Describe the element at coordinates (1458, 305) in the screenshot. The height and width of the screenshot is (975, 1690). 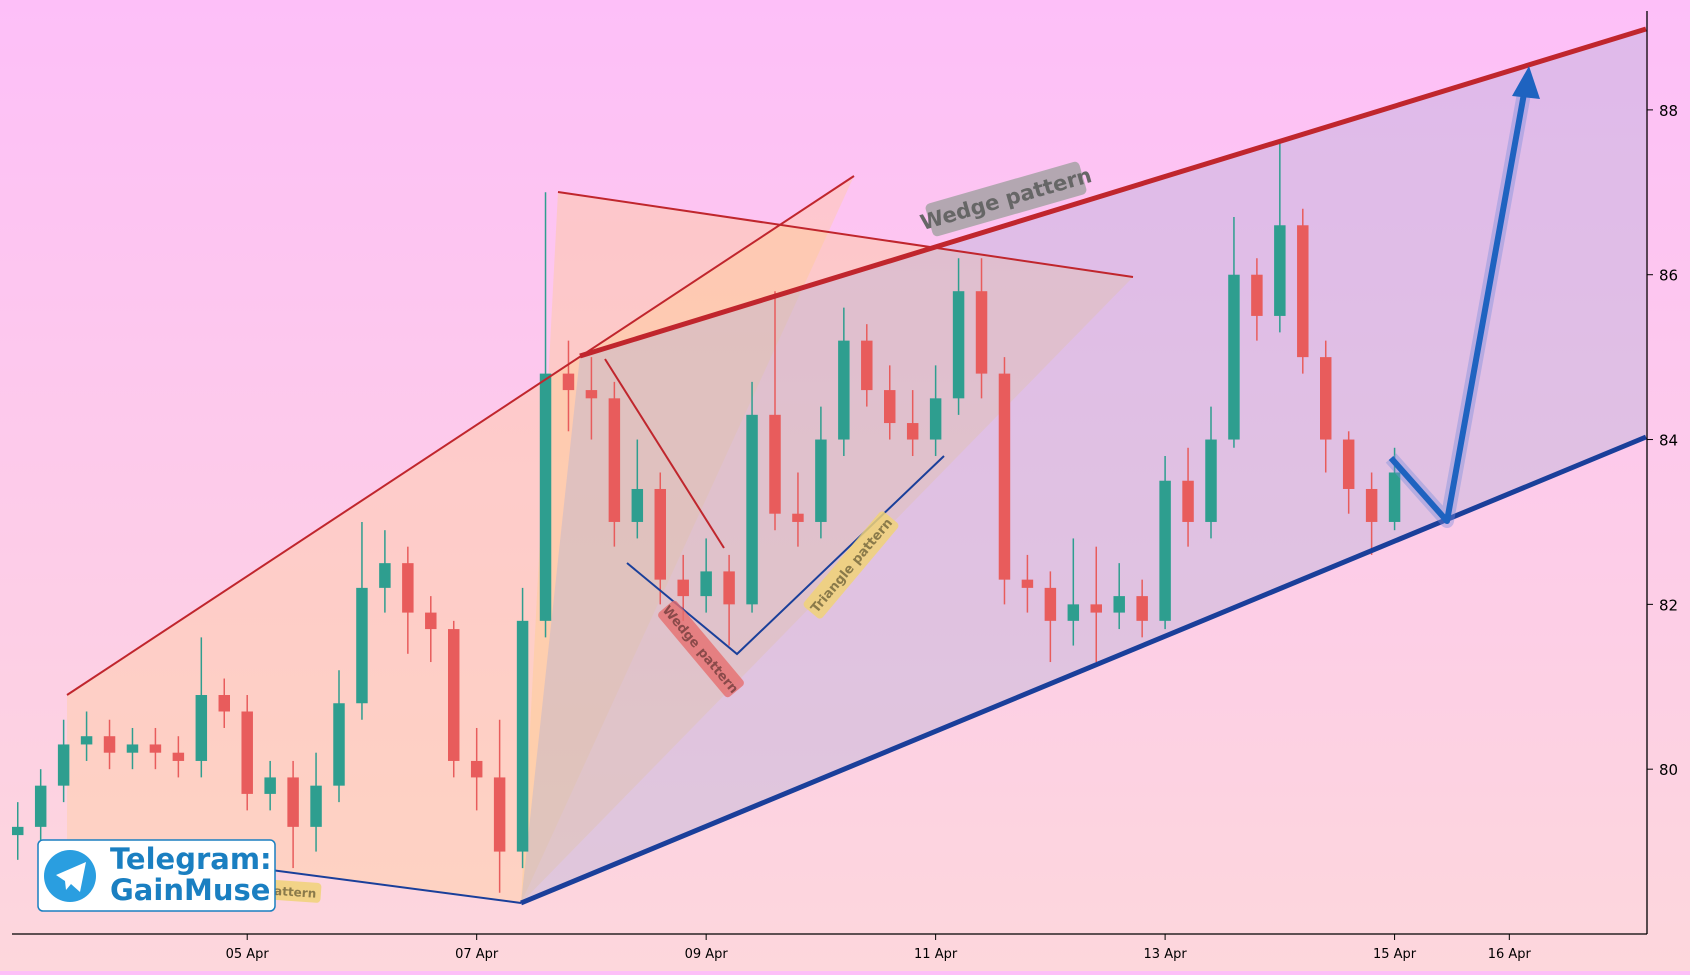
I see `forecast-arrow` at that location.